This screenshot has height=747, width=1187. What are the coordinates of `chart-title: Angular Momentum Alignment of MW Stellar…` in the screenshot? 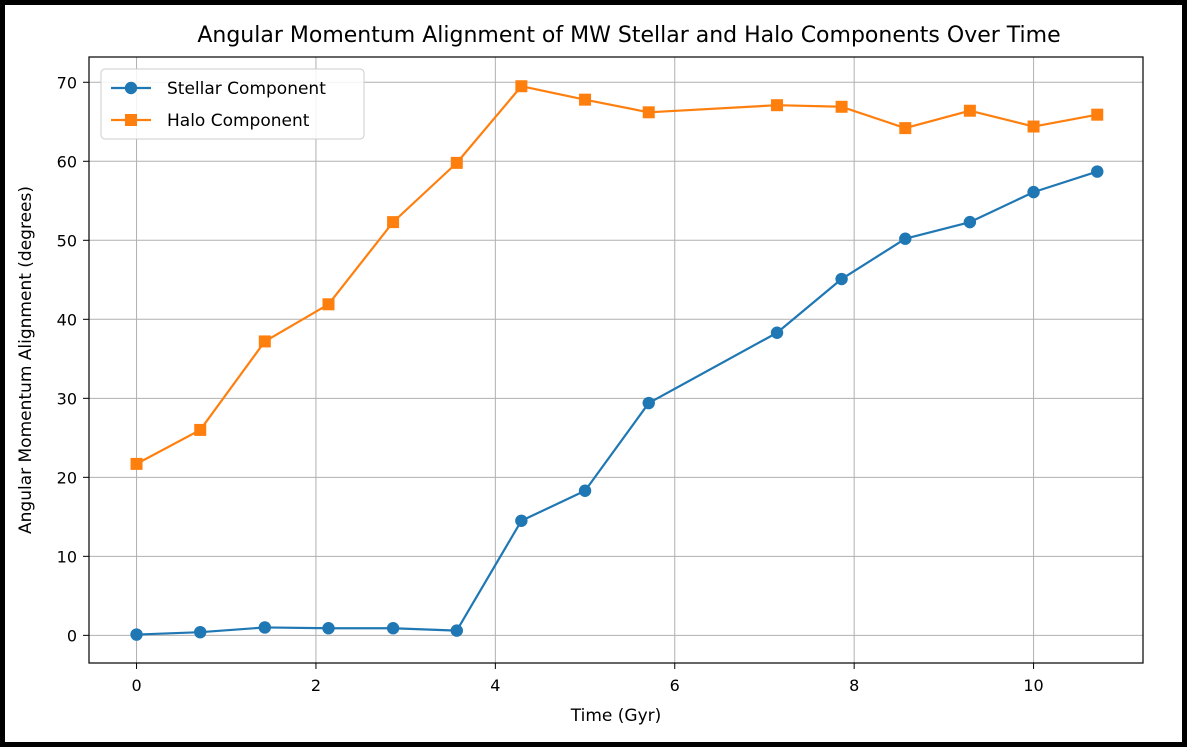 It's located at (628, 35).